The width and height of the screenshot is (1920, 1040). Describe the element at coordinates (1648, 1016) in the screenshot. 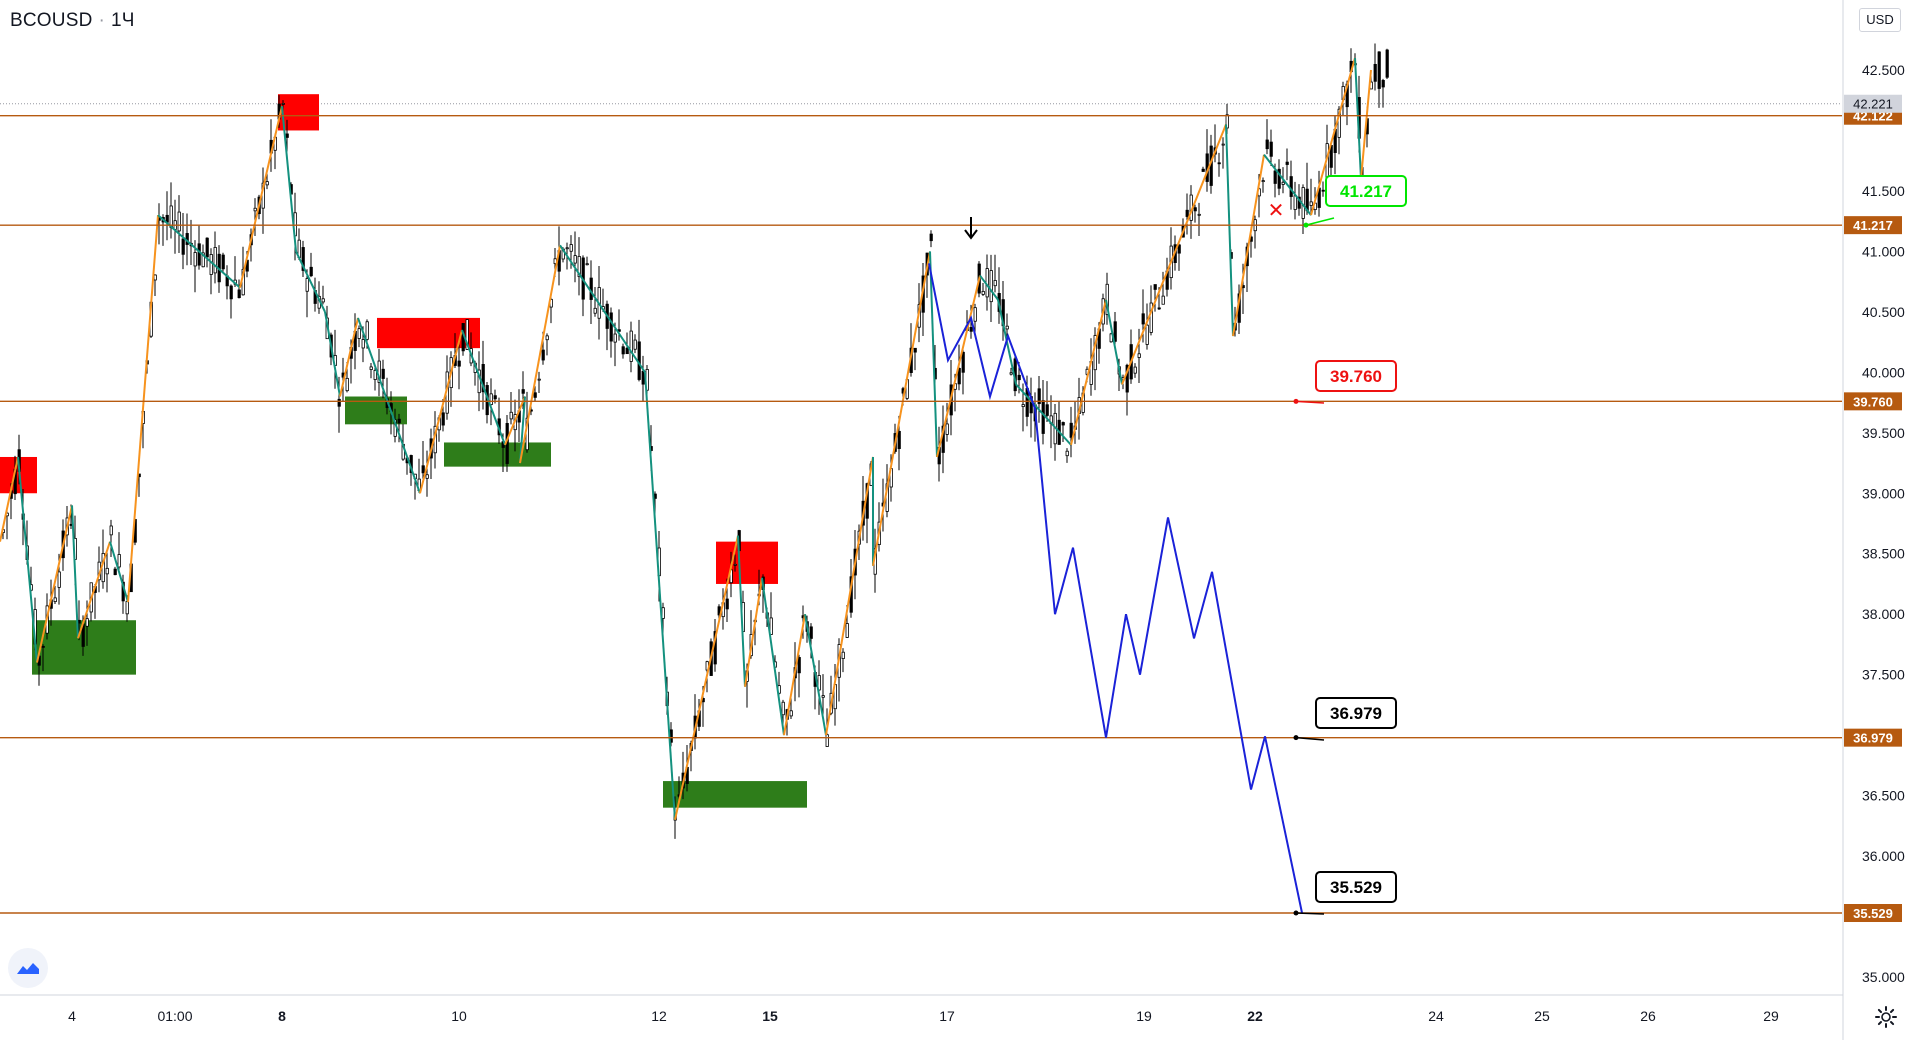

I see `time-tick-label: 26` at that location.